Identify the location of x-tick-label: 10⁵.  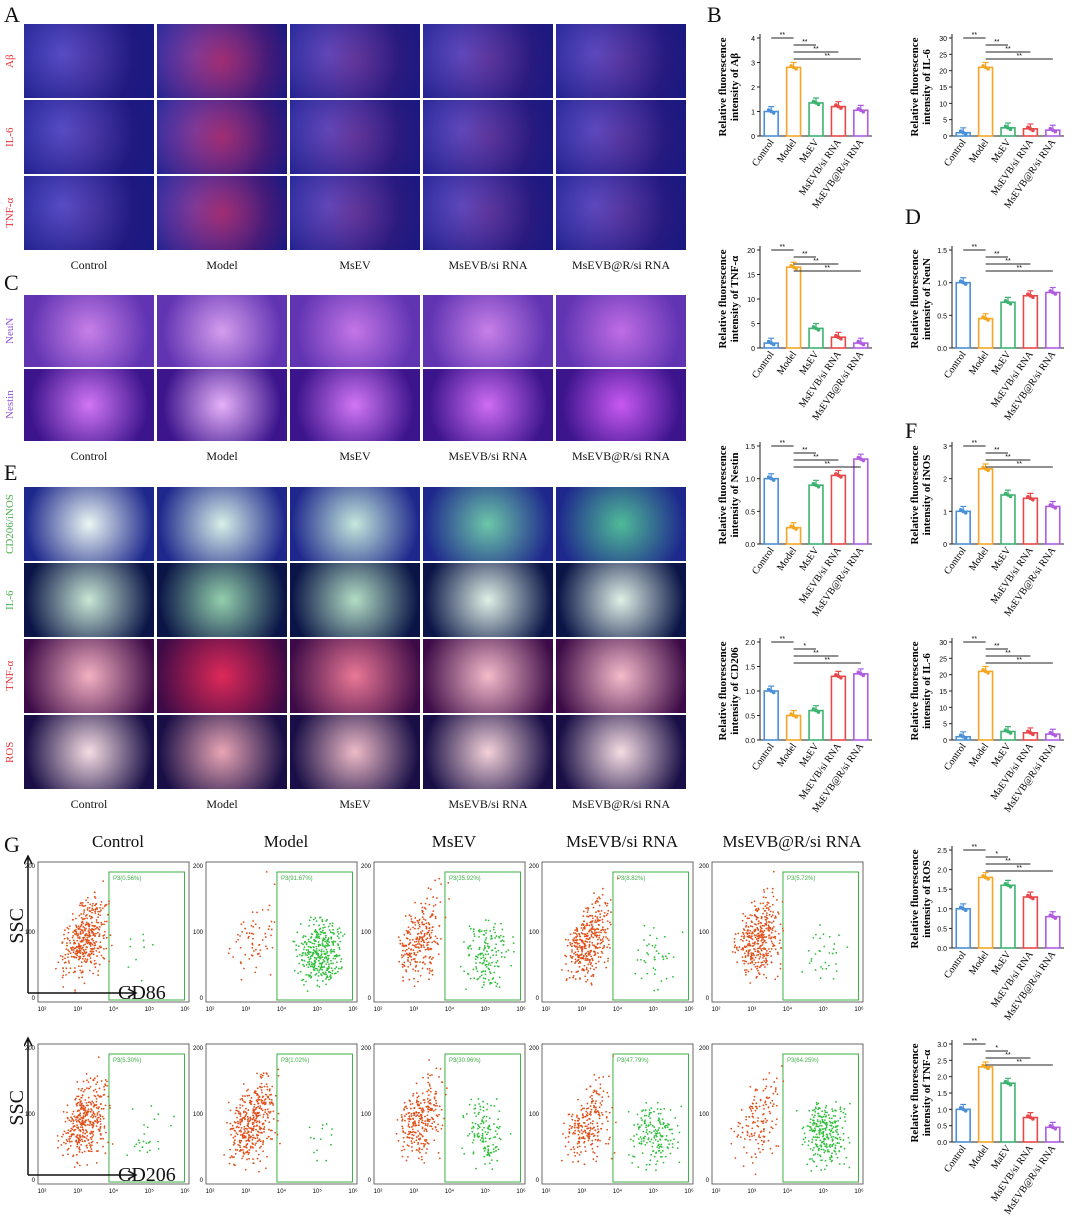
(654, 1191).